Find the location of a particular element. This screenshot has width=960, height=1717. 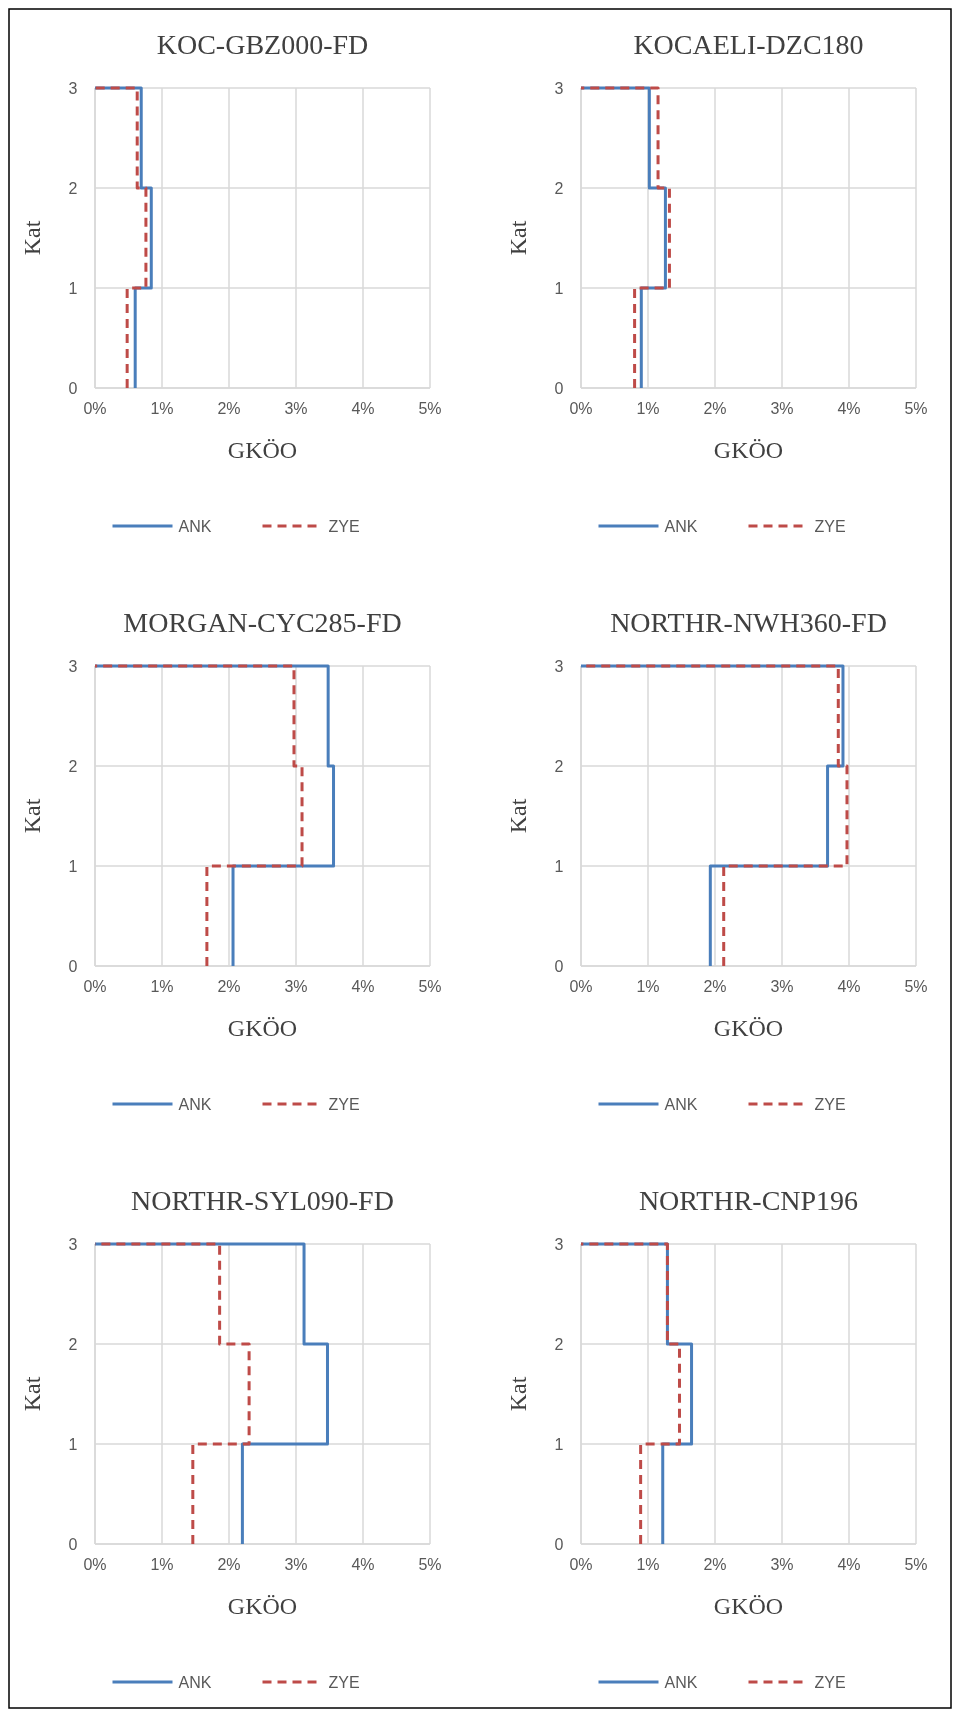

chart-title: KOCAELI-DZC180 is located at coordinates (748, 44).